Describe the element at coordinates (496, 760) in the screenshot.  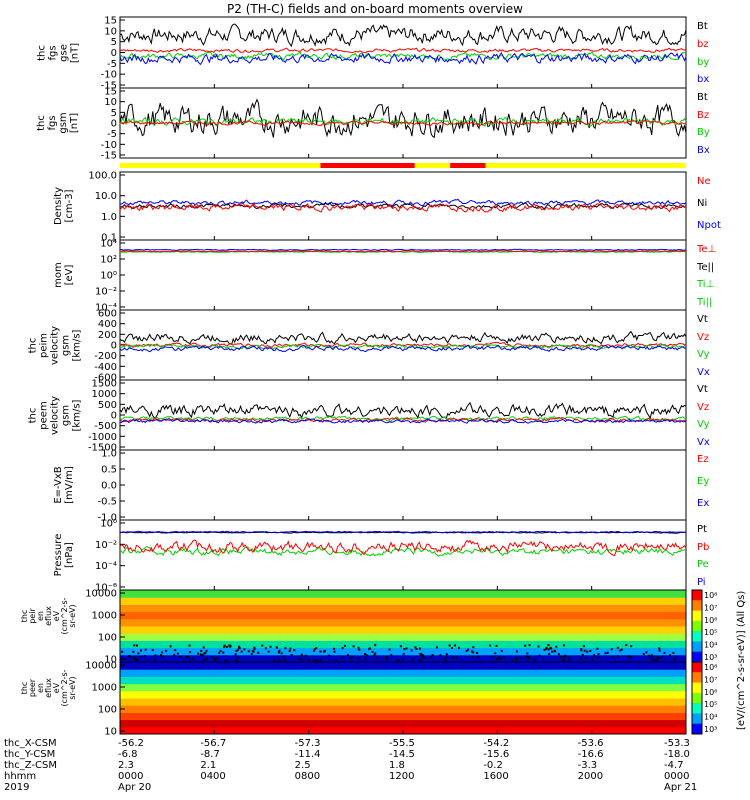
I see `footer-column: -54.2 -15.6 -0.2 1600` at that location.